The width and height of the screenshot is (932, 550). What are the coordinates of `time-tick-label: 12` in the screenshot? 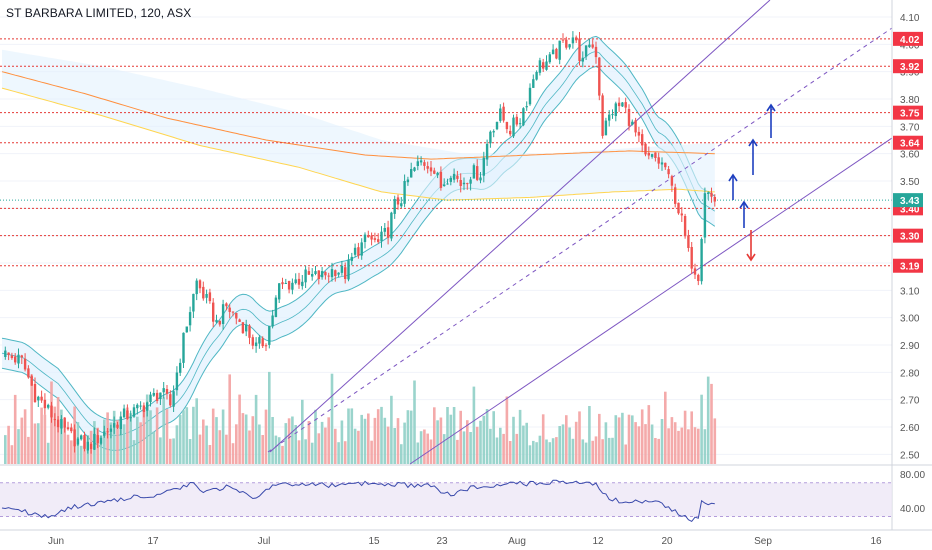 It's located at (598, 541).